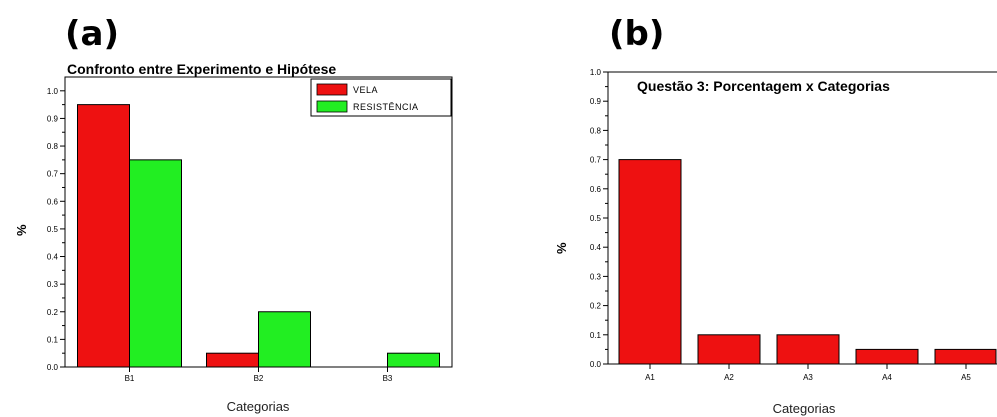  I want to click on chart-a-xticks: B1 B2 B3, so click(259, 375).